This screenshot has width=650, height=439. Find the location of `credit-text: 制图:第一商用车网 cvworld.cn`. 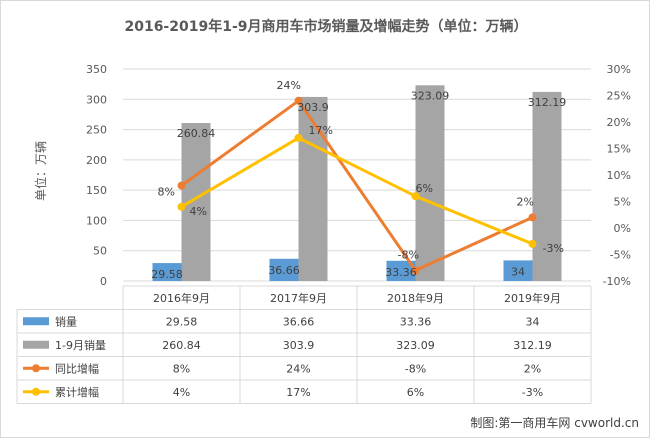

credit-text: 制图:第一商用车网 cvworld.cn is located at coordinates (554, 422).